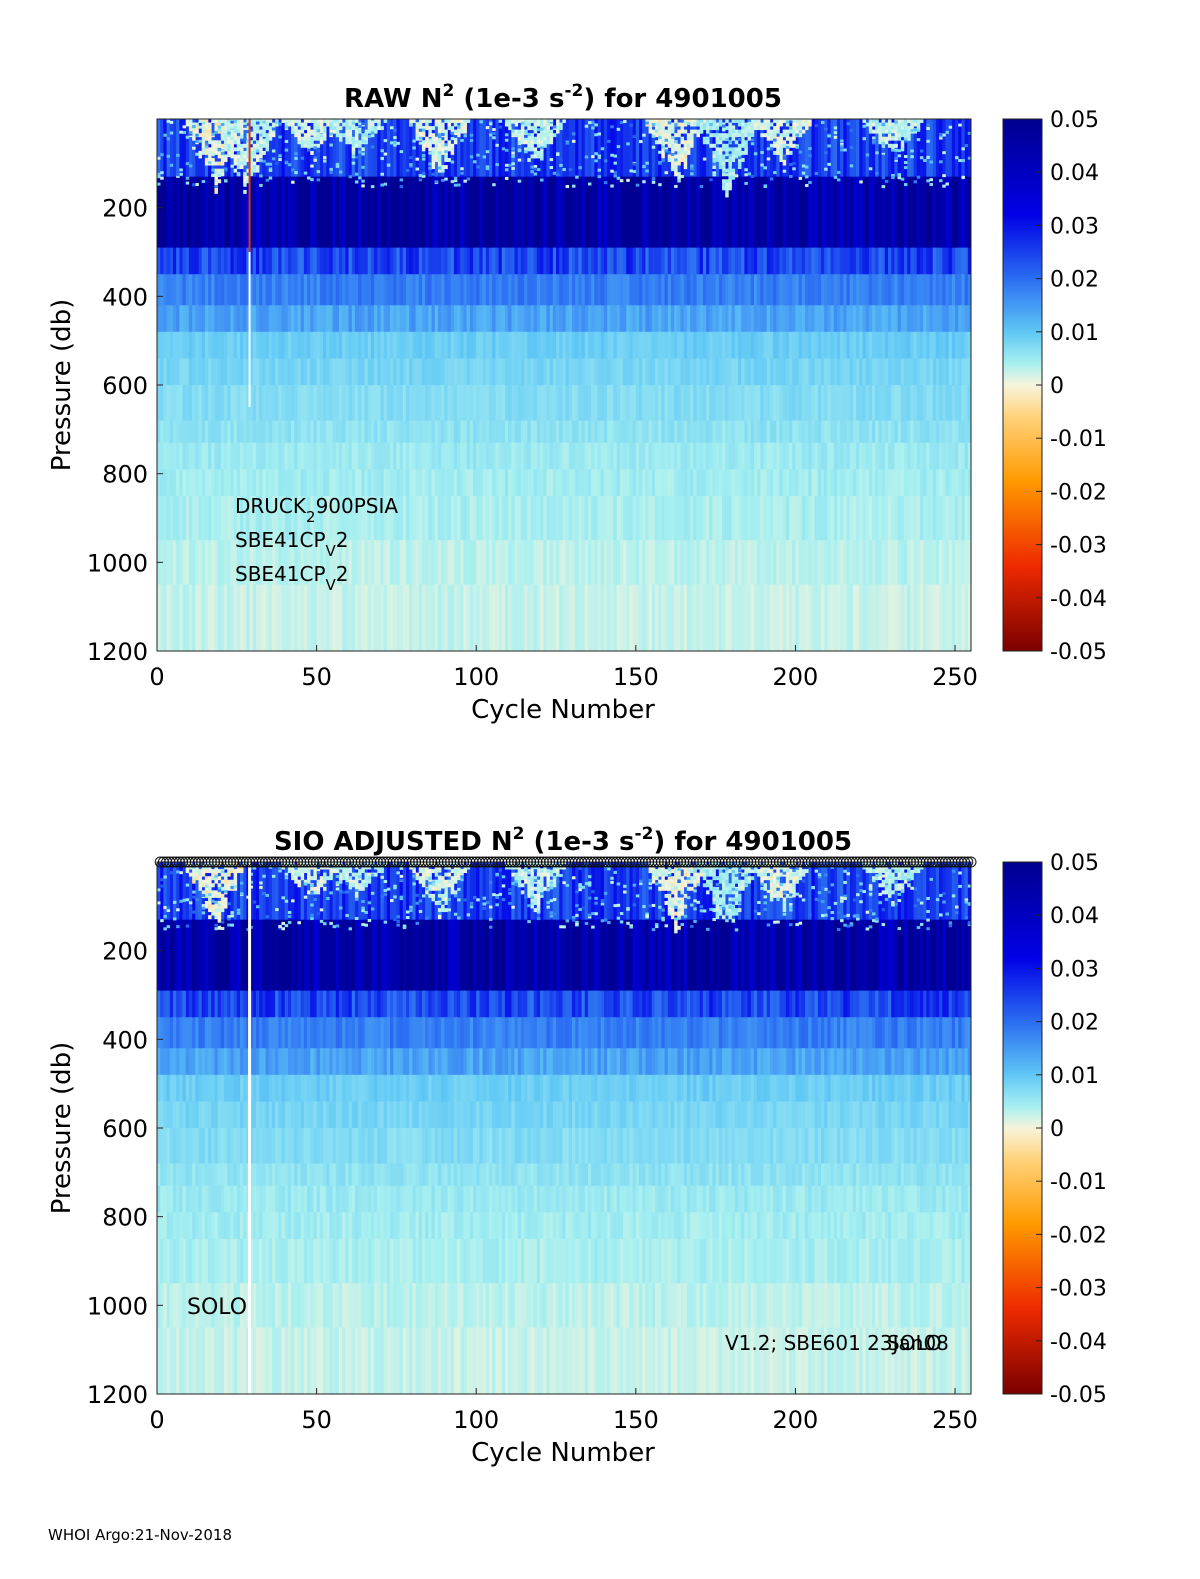 The image size is (1200, 1579). Describe the element at coordinates (1078, 652) in the screenshot. I see `colorbar-tick-label: -0.05` at that location.